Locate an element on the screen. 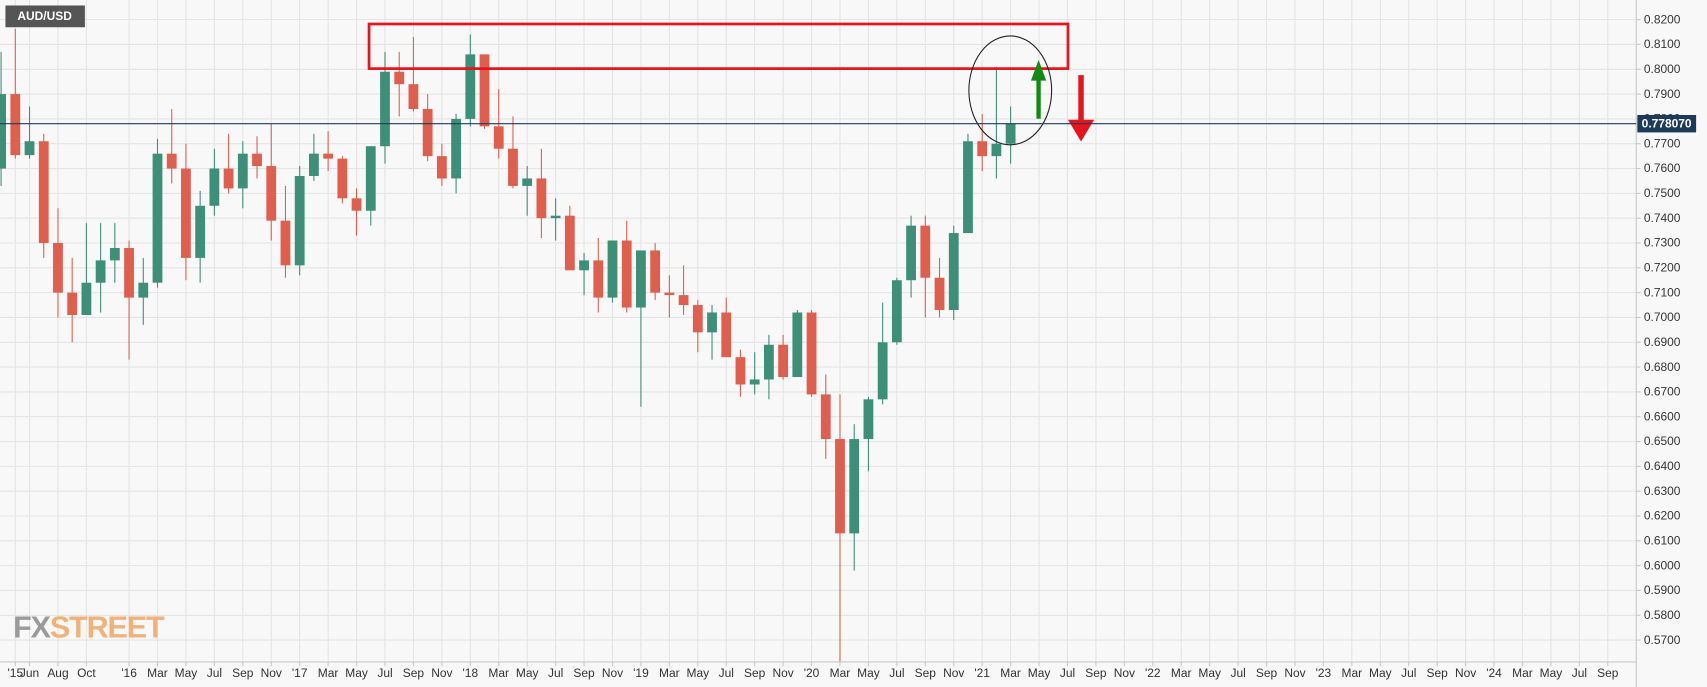 The image size is (1707, 687). symbol-box is located at coordinates (45, 16).